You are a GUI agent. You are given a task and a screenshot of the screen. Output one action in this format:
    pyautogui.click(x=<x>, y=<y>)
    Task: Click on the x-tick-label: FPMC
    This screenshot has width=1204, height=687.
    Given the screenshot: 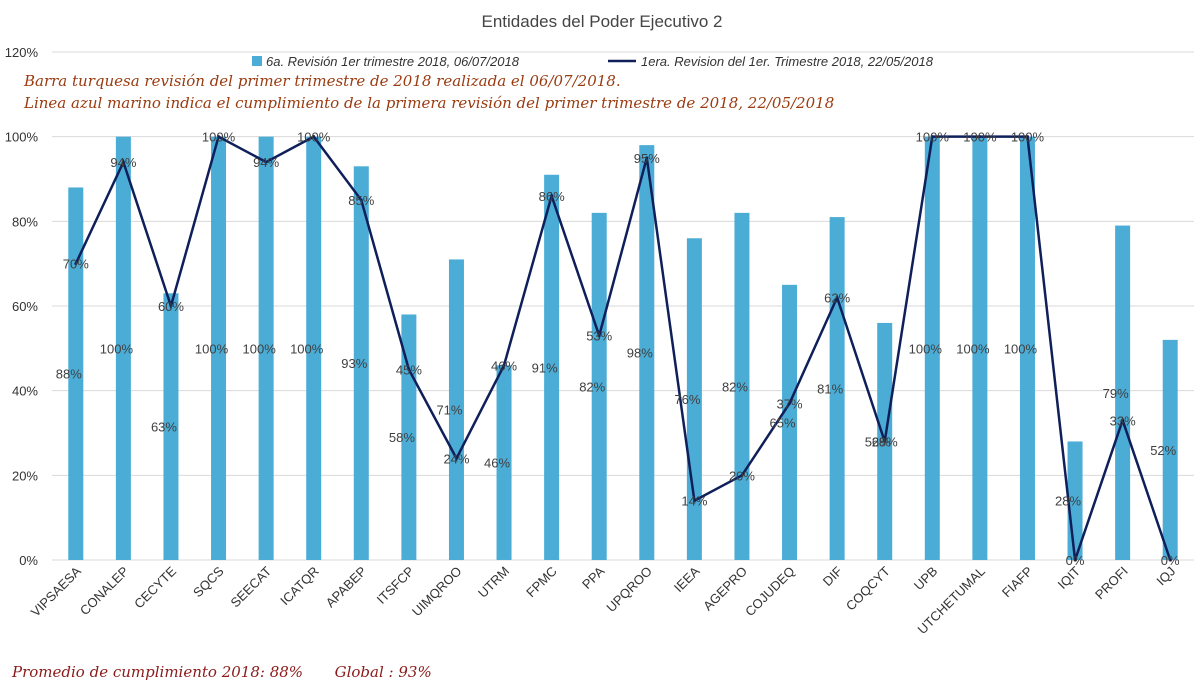 What is the action you would take?
    pyautogui.click(x=541, y=582)
    